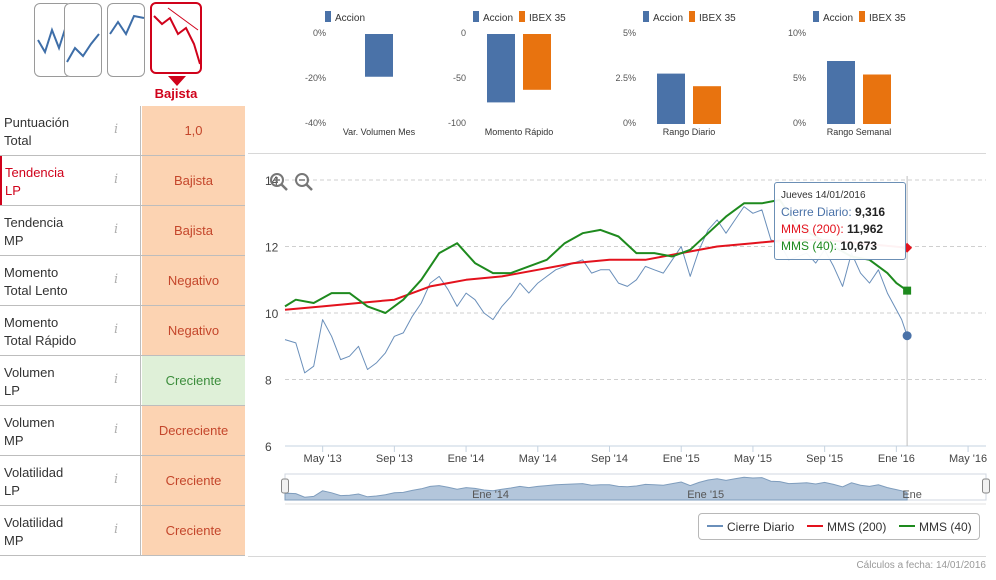 This screenshot has height=580, width=996. I want to click on legend-item-mms40: MMS (40), so click(935, 527).